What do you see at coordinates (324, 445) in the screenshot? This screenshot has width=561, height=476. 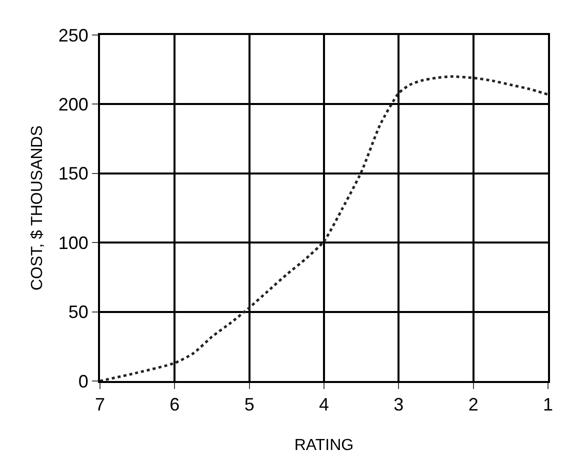 I see `x-axis-title: RATING` at bounding box center [324, 445].